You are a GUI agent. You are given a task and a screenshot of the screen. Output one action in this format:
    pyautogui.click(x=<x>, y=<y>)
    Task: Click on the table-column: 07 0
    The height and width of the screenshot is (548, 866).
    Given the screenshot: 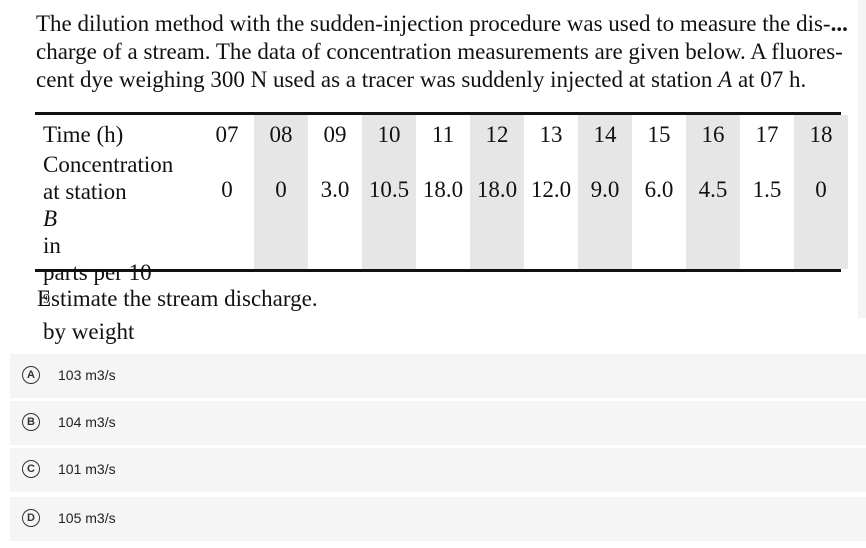 What is the action you would take?
    pyautogui.click(x=227, y=192)
    